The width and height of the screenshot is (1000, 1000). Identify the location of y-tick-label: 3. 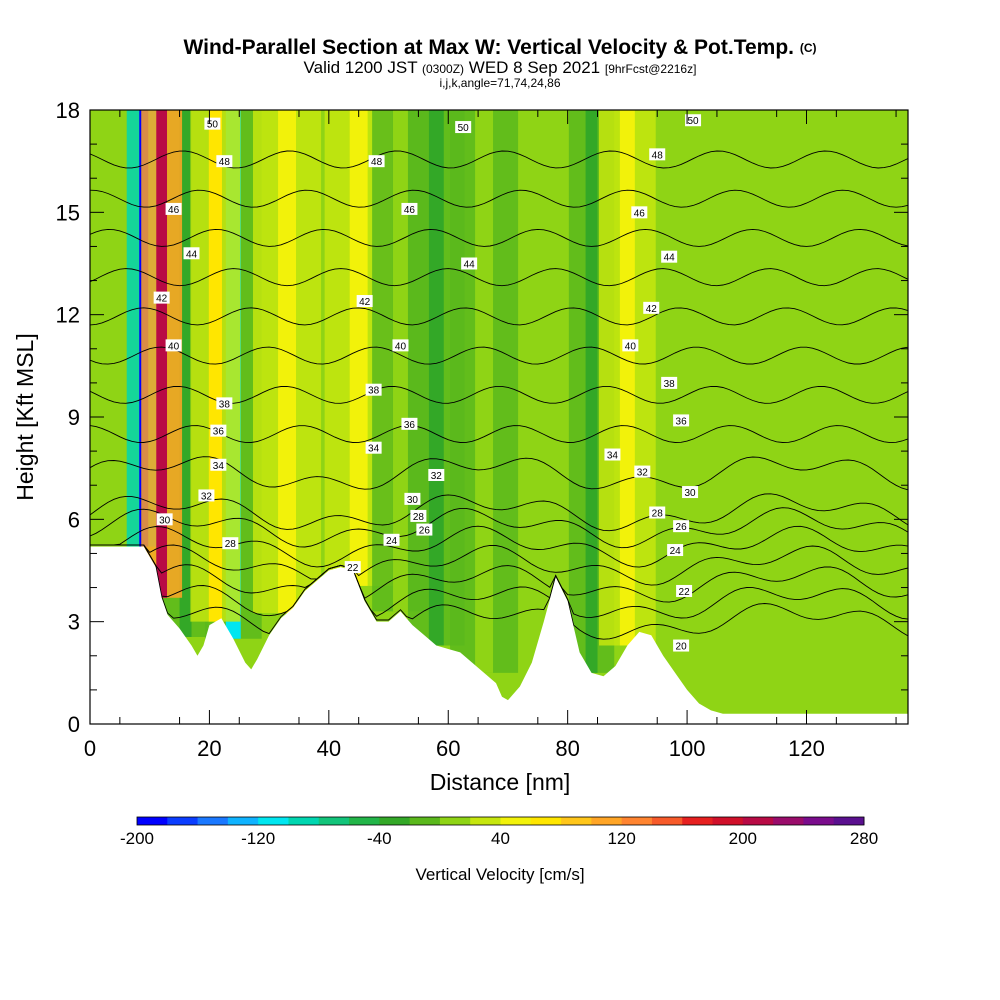
(74, 622).